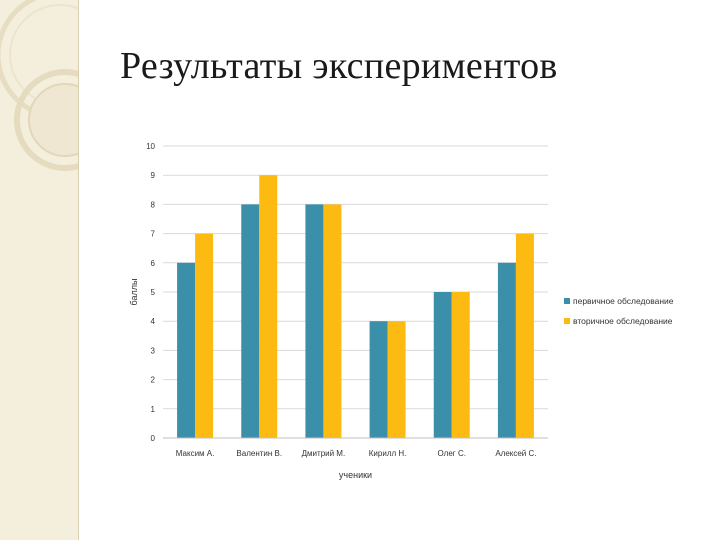 This screenshot has height=540, width=720. I want to click on y-tick-label: 2, so click(153, 380).